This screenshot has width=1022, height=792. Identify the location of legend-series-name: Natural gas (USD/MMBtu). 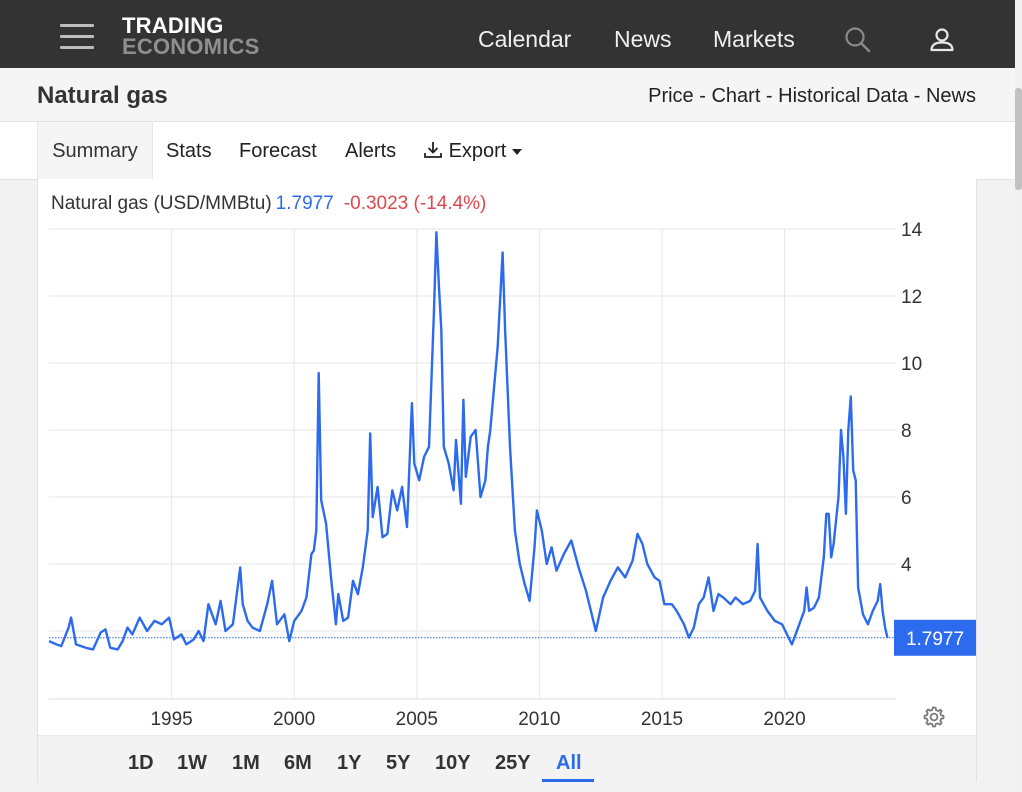
(161, 203).